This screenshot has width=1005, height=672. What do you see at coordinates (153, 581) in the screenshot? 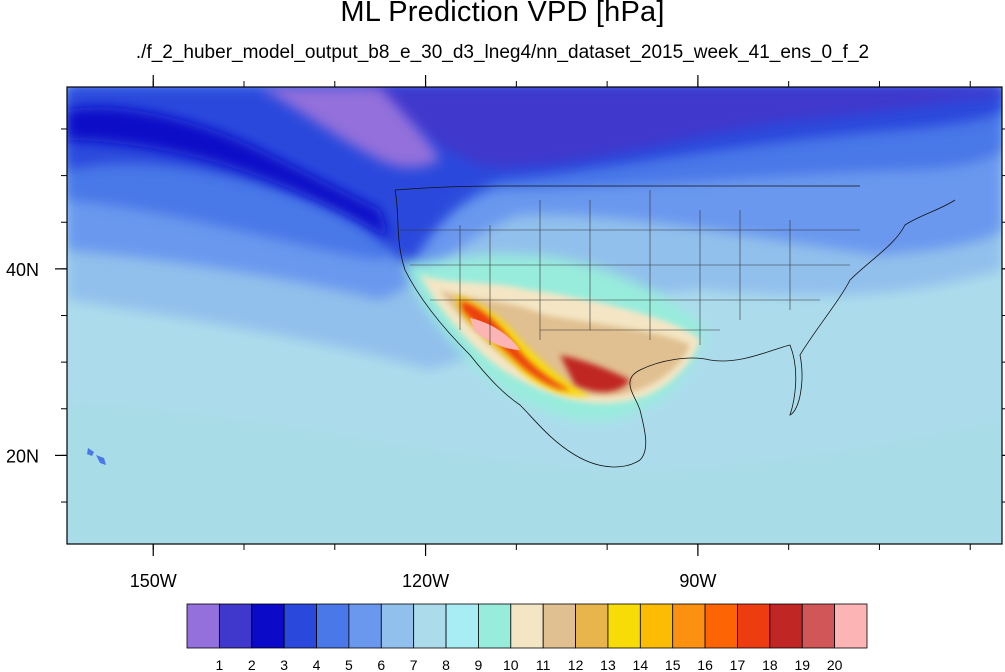
I see `lon-tick-label: 150W` at bounding box center [153, 581].